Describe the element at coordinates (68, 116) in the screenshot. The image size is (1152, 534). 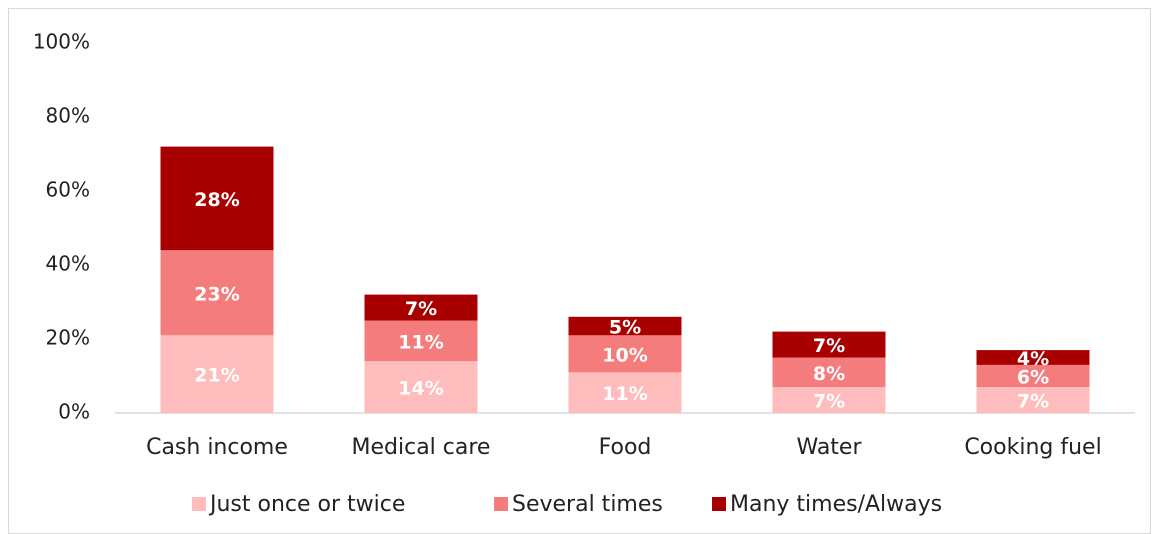
I see `y-tick-label: 80%` at that location.